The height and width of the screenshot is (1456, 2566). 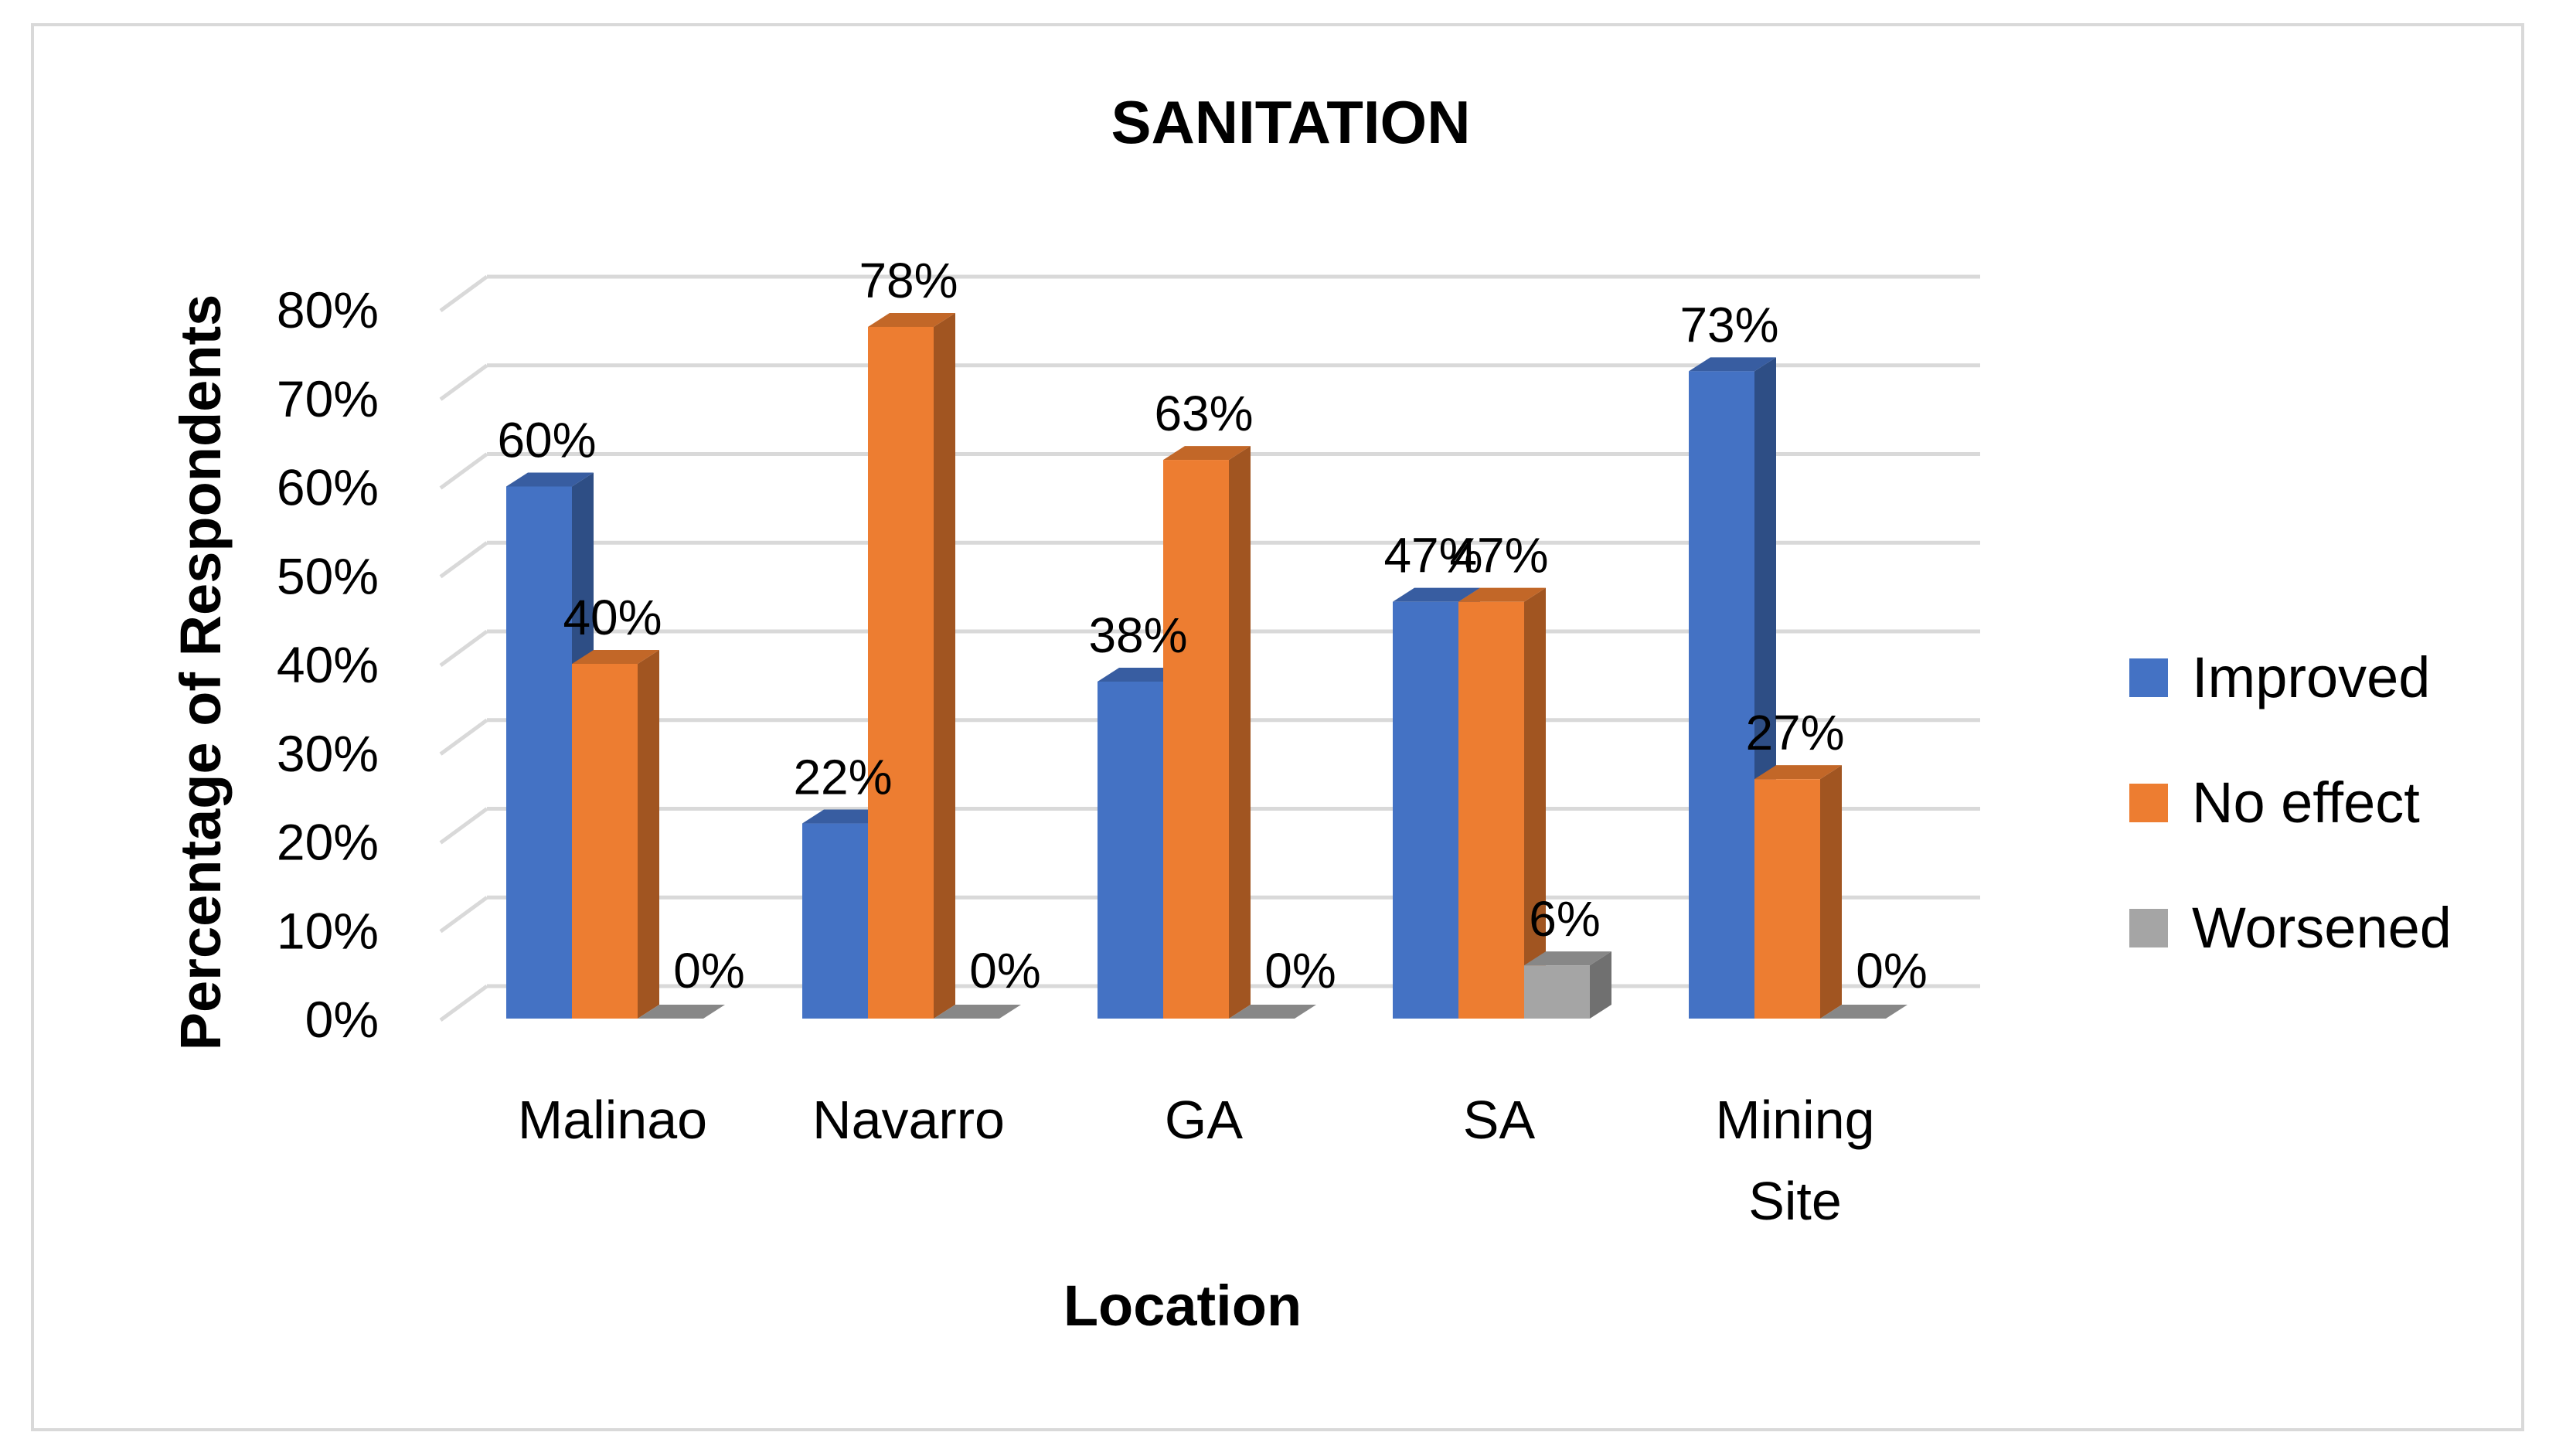 What do you see at coordinates (978, 1012) in the screenshot?
I see `bar-worsened-navarro` at bounding box center [978, 1012].